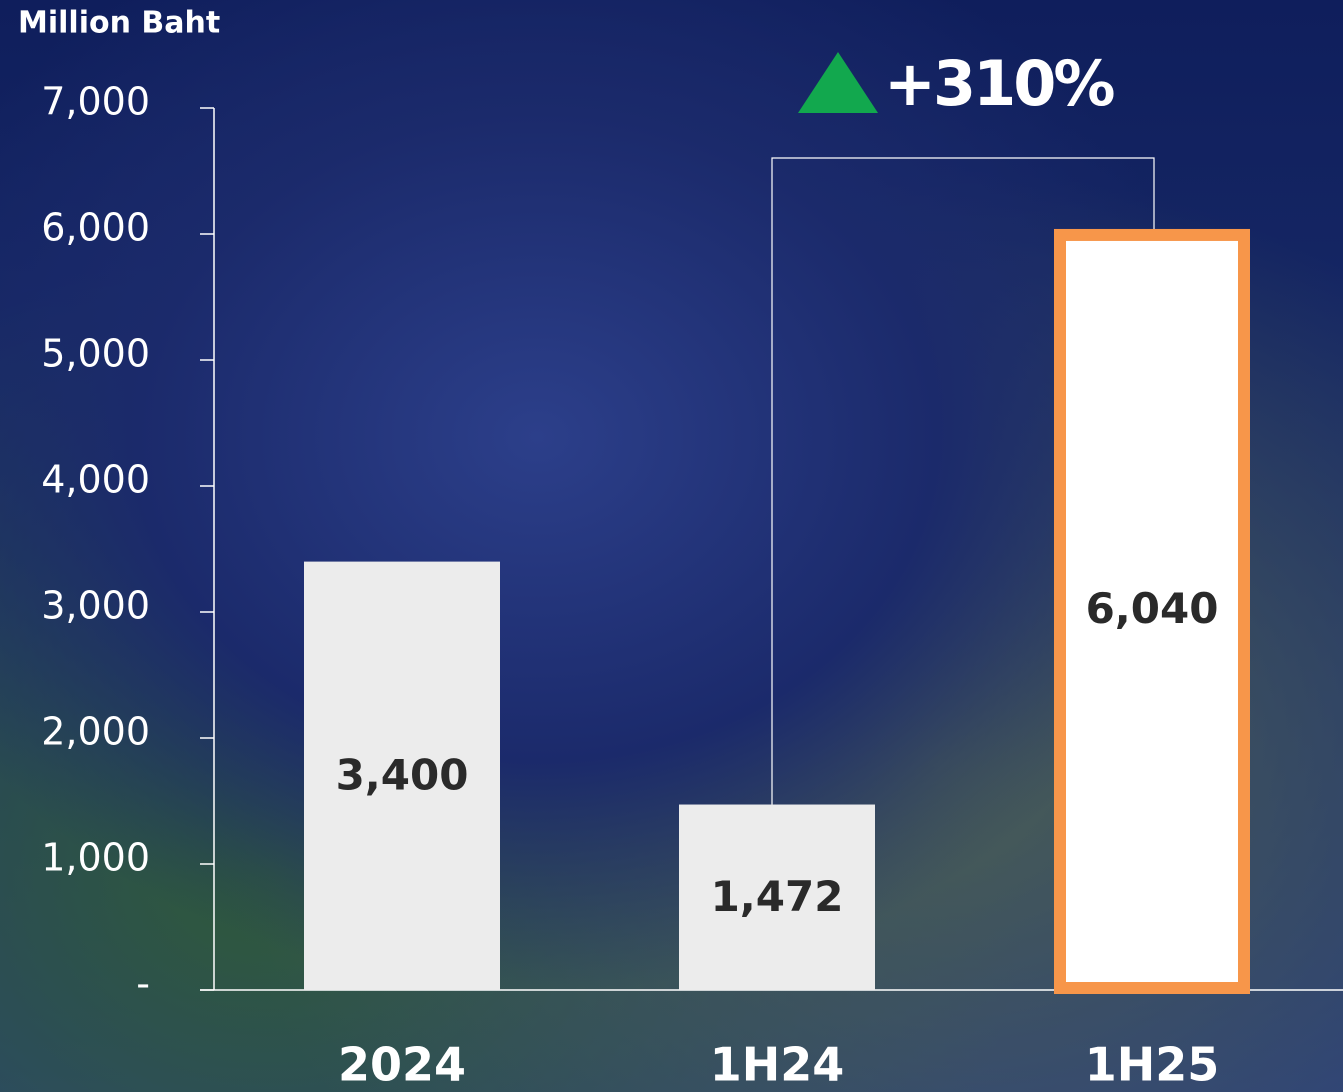 This screenshot has width=1343, height=1092. I want to click on y-tick-label: 4,000, so click(95, 480).